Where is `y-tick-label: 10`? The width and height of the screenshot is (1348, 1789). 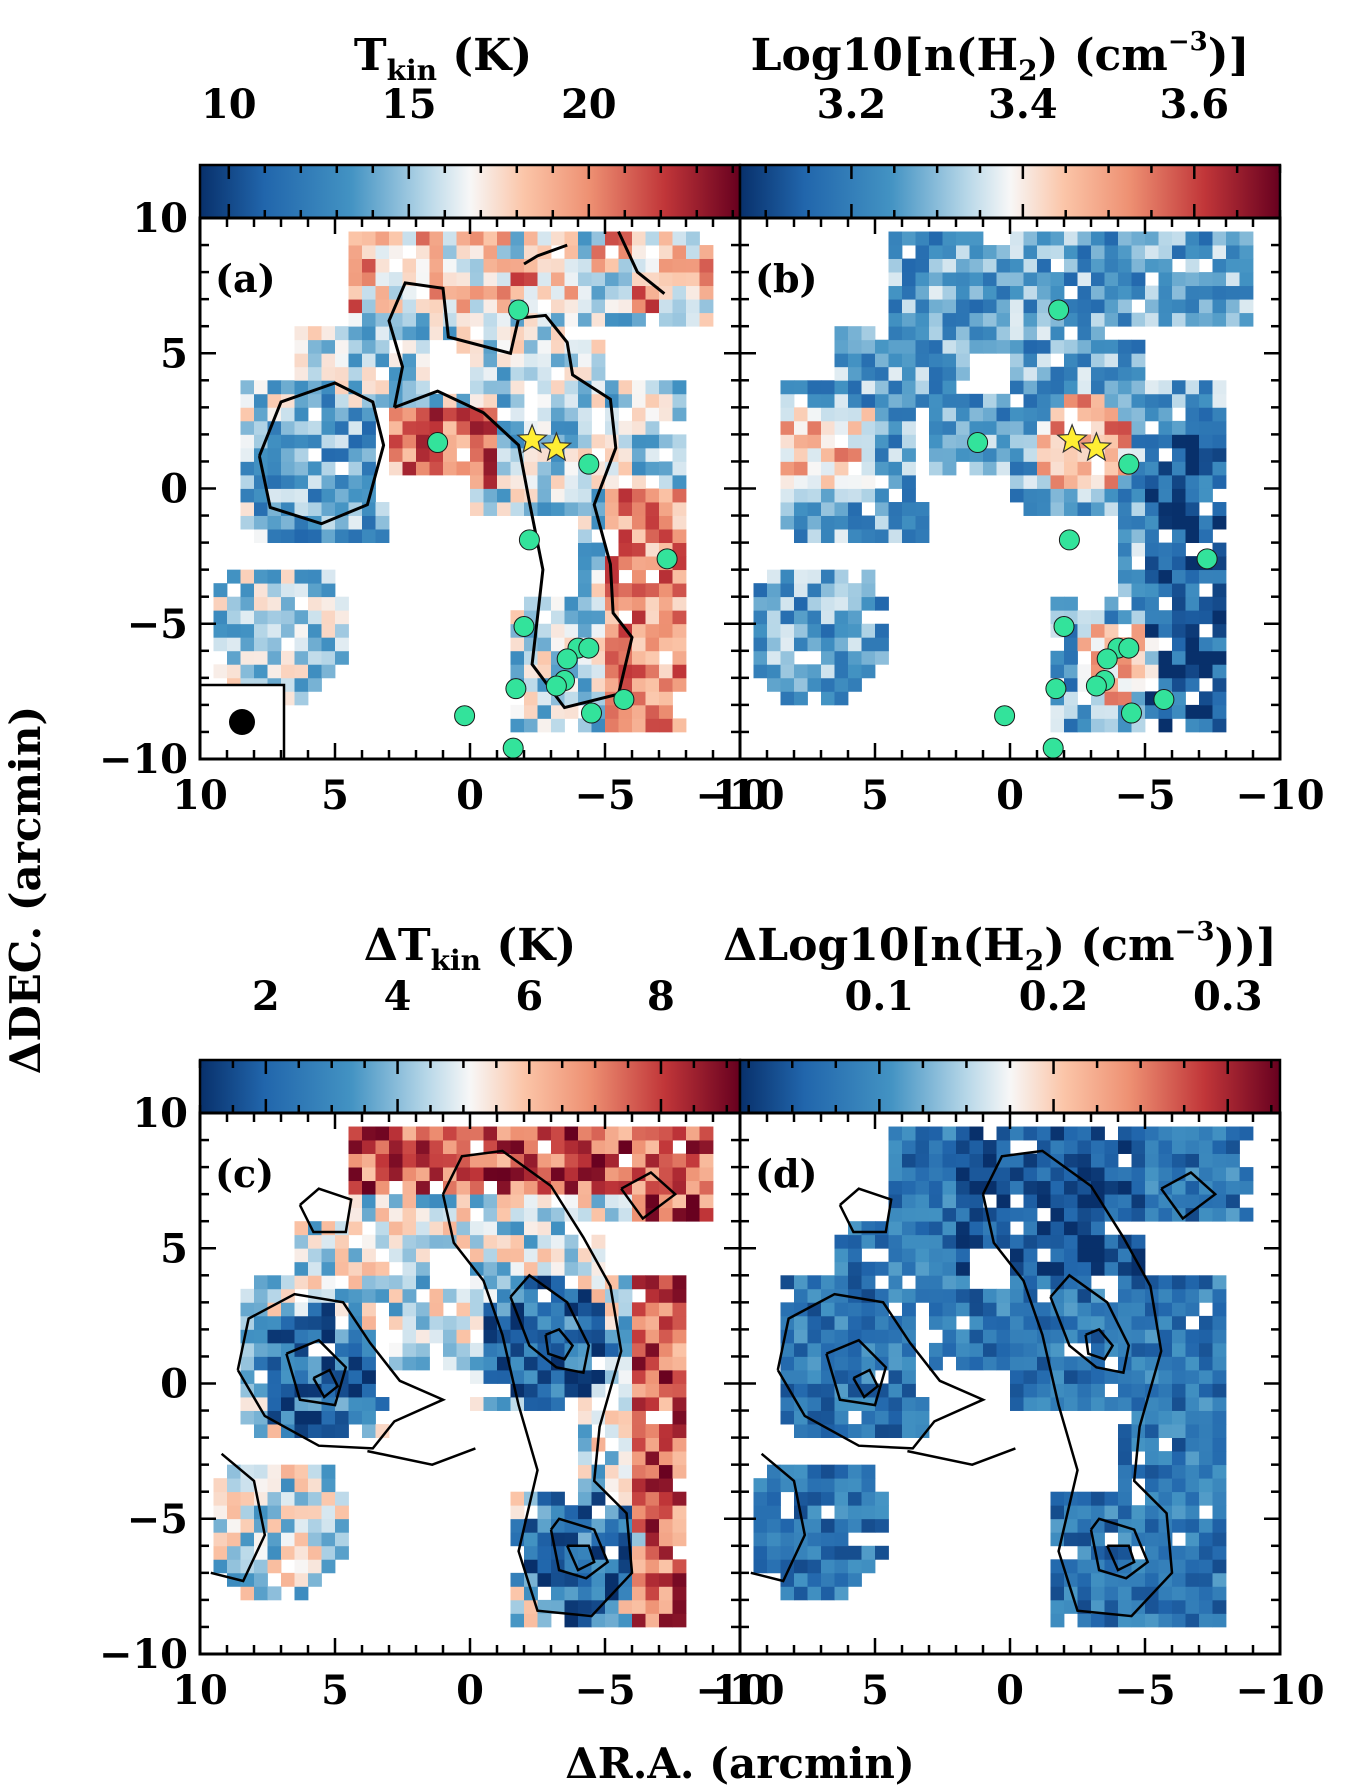
y-tick-label: 10 is located at coordinates (160, 218).